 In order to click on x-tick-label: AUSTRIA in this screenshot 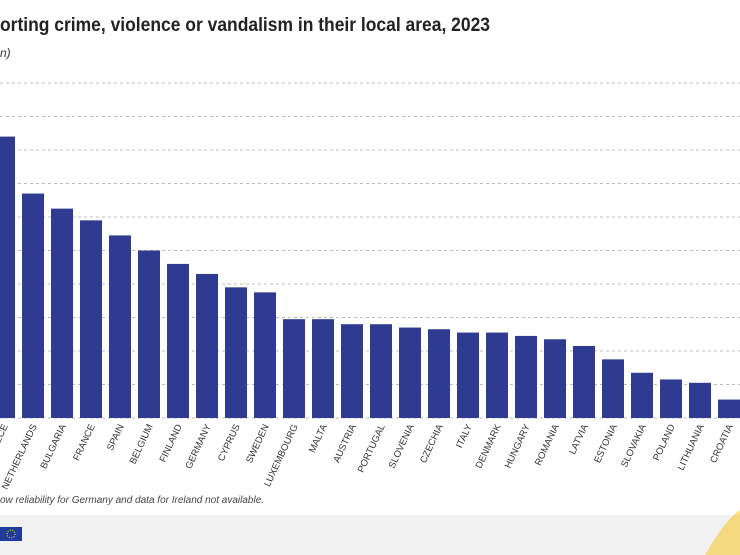, I will do `click(345, 443)`.